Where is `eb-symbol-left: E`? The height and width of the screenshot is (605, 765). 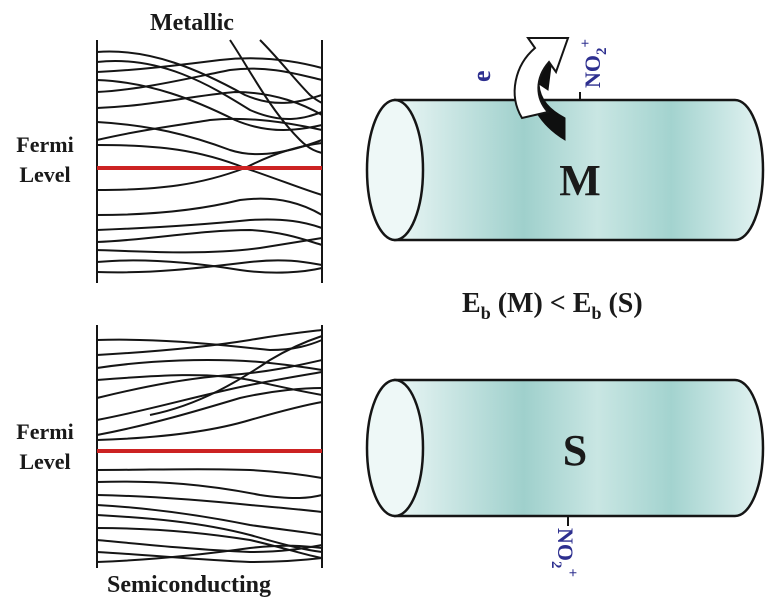 eb-symbol-left: E is located at coordinates (471, 303).